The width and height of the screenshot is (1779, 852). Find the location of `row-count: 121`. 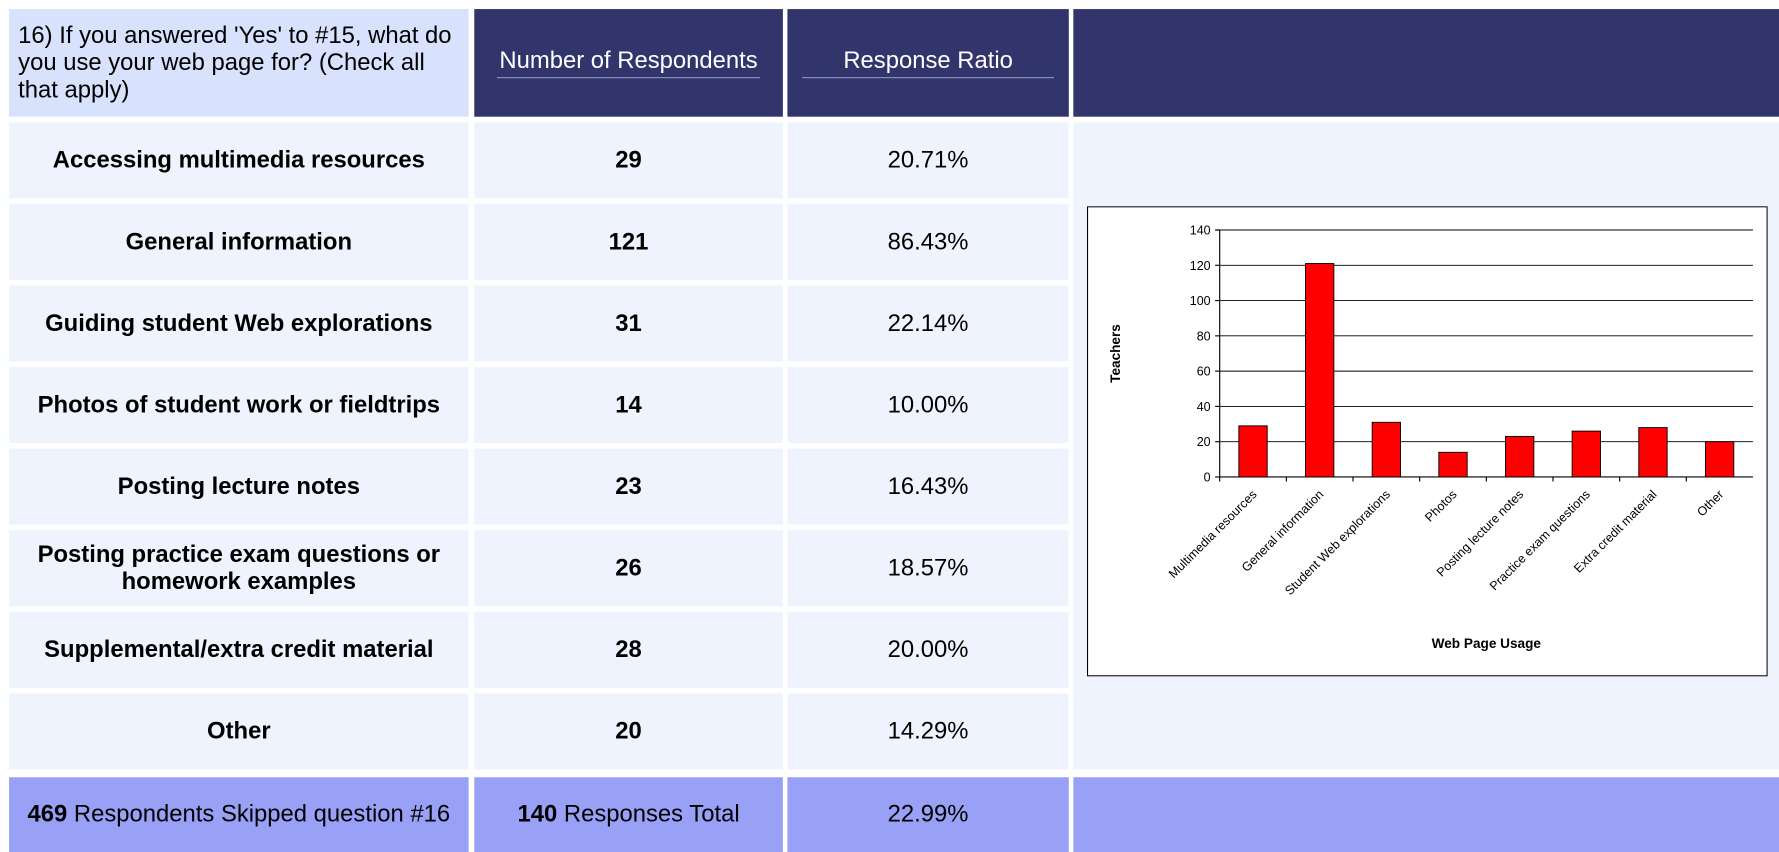

row-count: 121 is located at coordinates (628, 241).